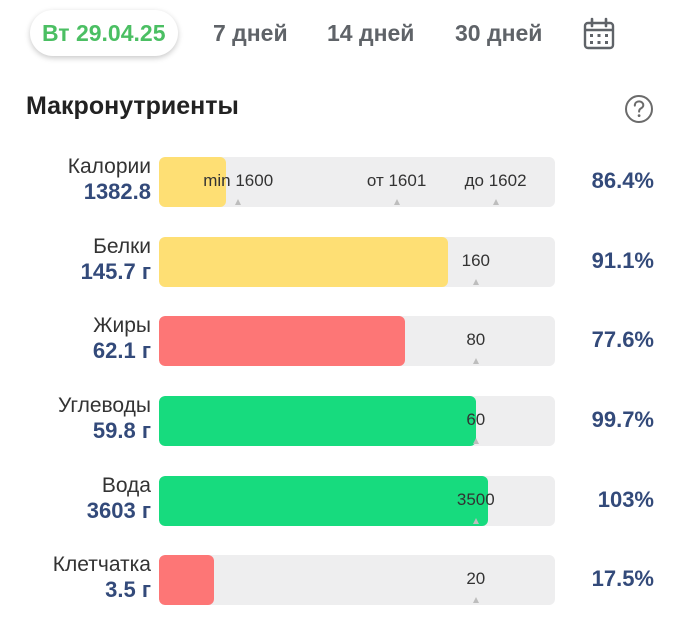 This screenshot has width=680, height=632. What do you see at coordinates (128, 589) in the screenshot?
I see `nutrient-value: 3.5 г` at bounding box center [128, 589].